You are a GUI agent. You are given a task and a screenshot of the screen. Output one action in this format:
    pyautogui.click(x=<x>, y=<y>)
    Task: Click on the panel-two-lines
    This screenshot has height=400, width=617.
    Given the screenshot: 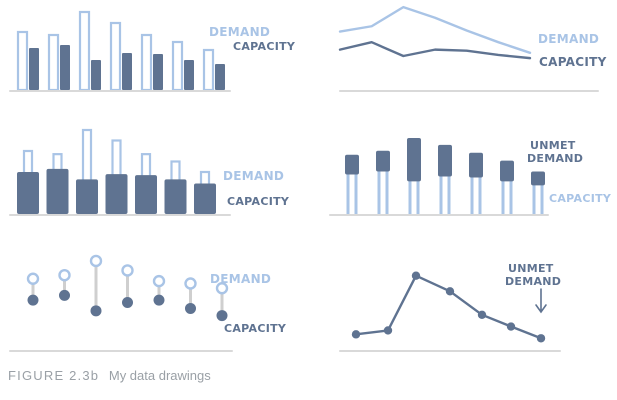 What is the action you would take?
    pyautogui.click(x=468, y=48)
    